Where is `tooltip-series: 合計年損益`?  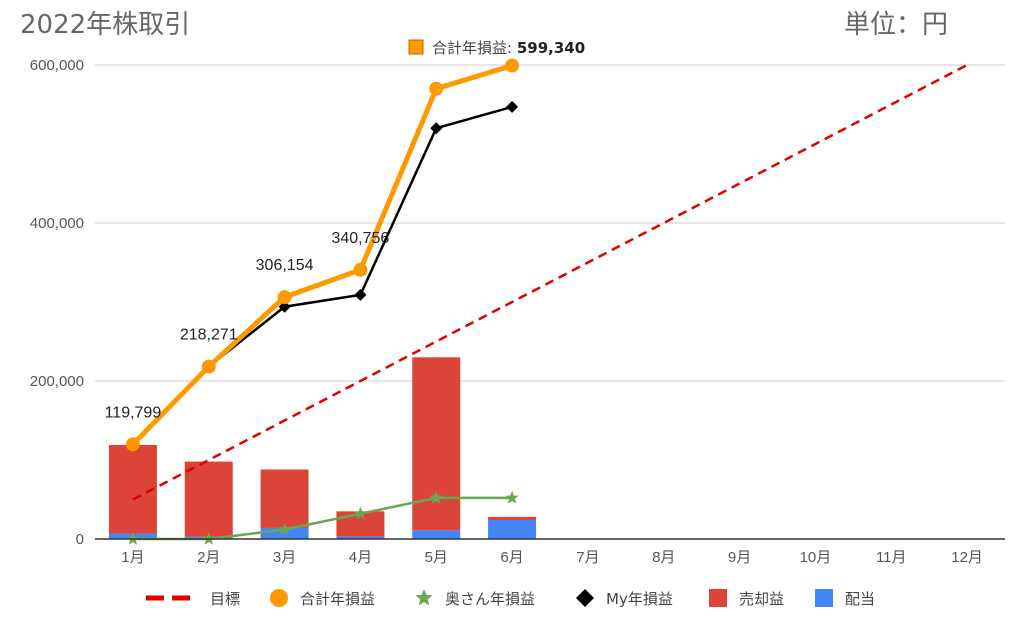 tooltip-series: 合計年損益 is located at coordinates (469, 48).